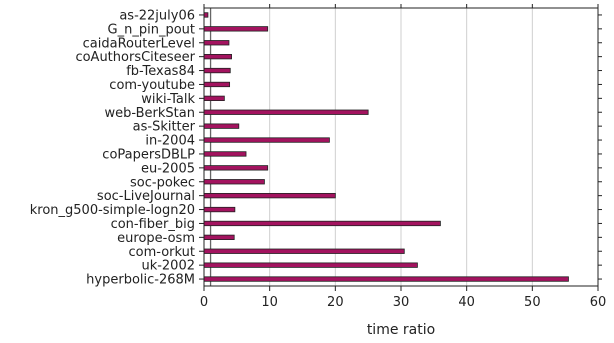  Describe the element at coordinates (168, 168) in the screenshot. I see `y-tick-label: eu-2005` at that location.